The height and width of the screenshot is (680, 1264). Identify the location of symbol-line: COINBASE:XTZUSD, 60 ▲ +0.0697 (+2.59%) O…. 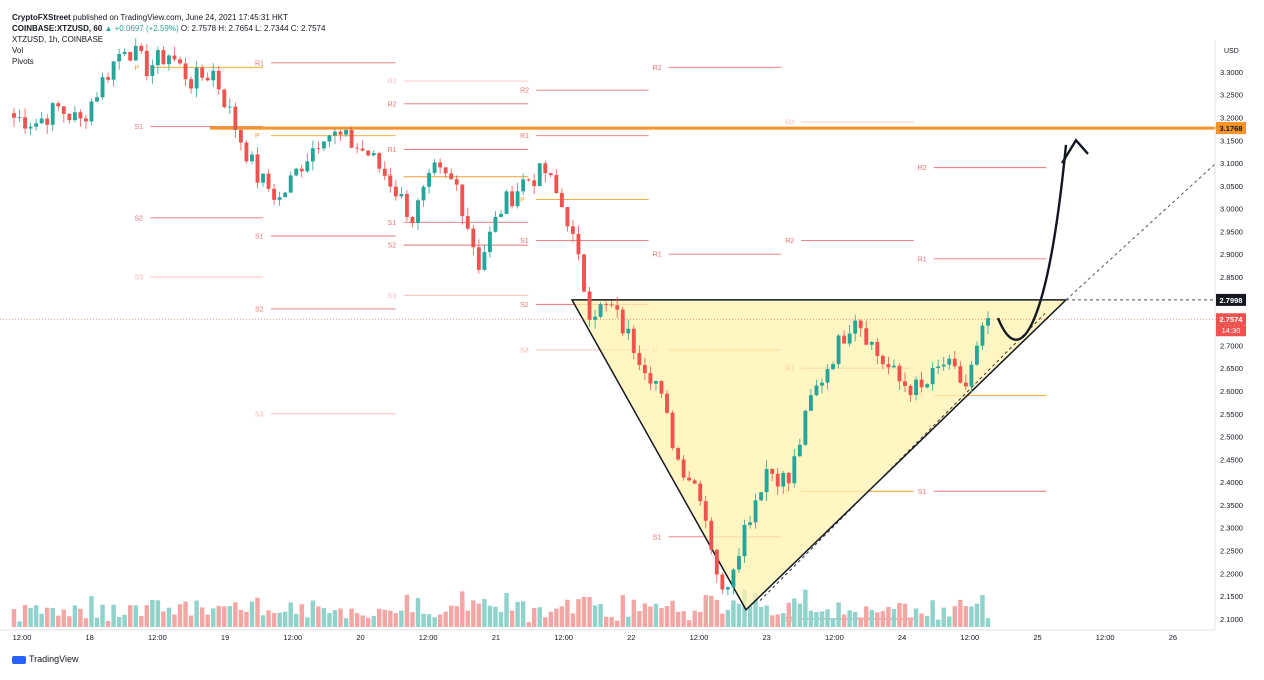
(168, 28).